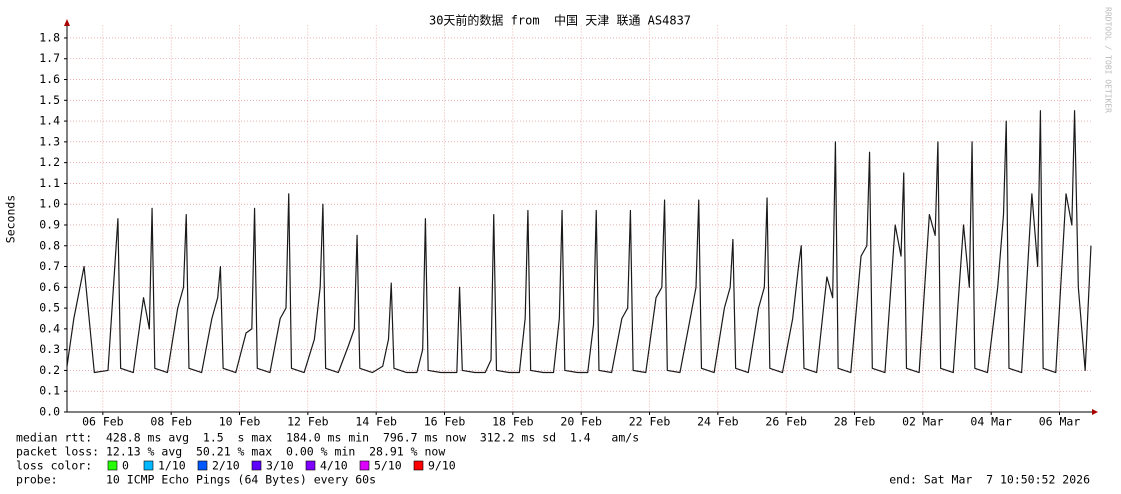  What do you see at coordinates (49, 287) in the screenshot?
I see `y-tick-label: 0.6` at bounding box center [49, 287].